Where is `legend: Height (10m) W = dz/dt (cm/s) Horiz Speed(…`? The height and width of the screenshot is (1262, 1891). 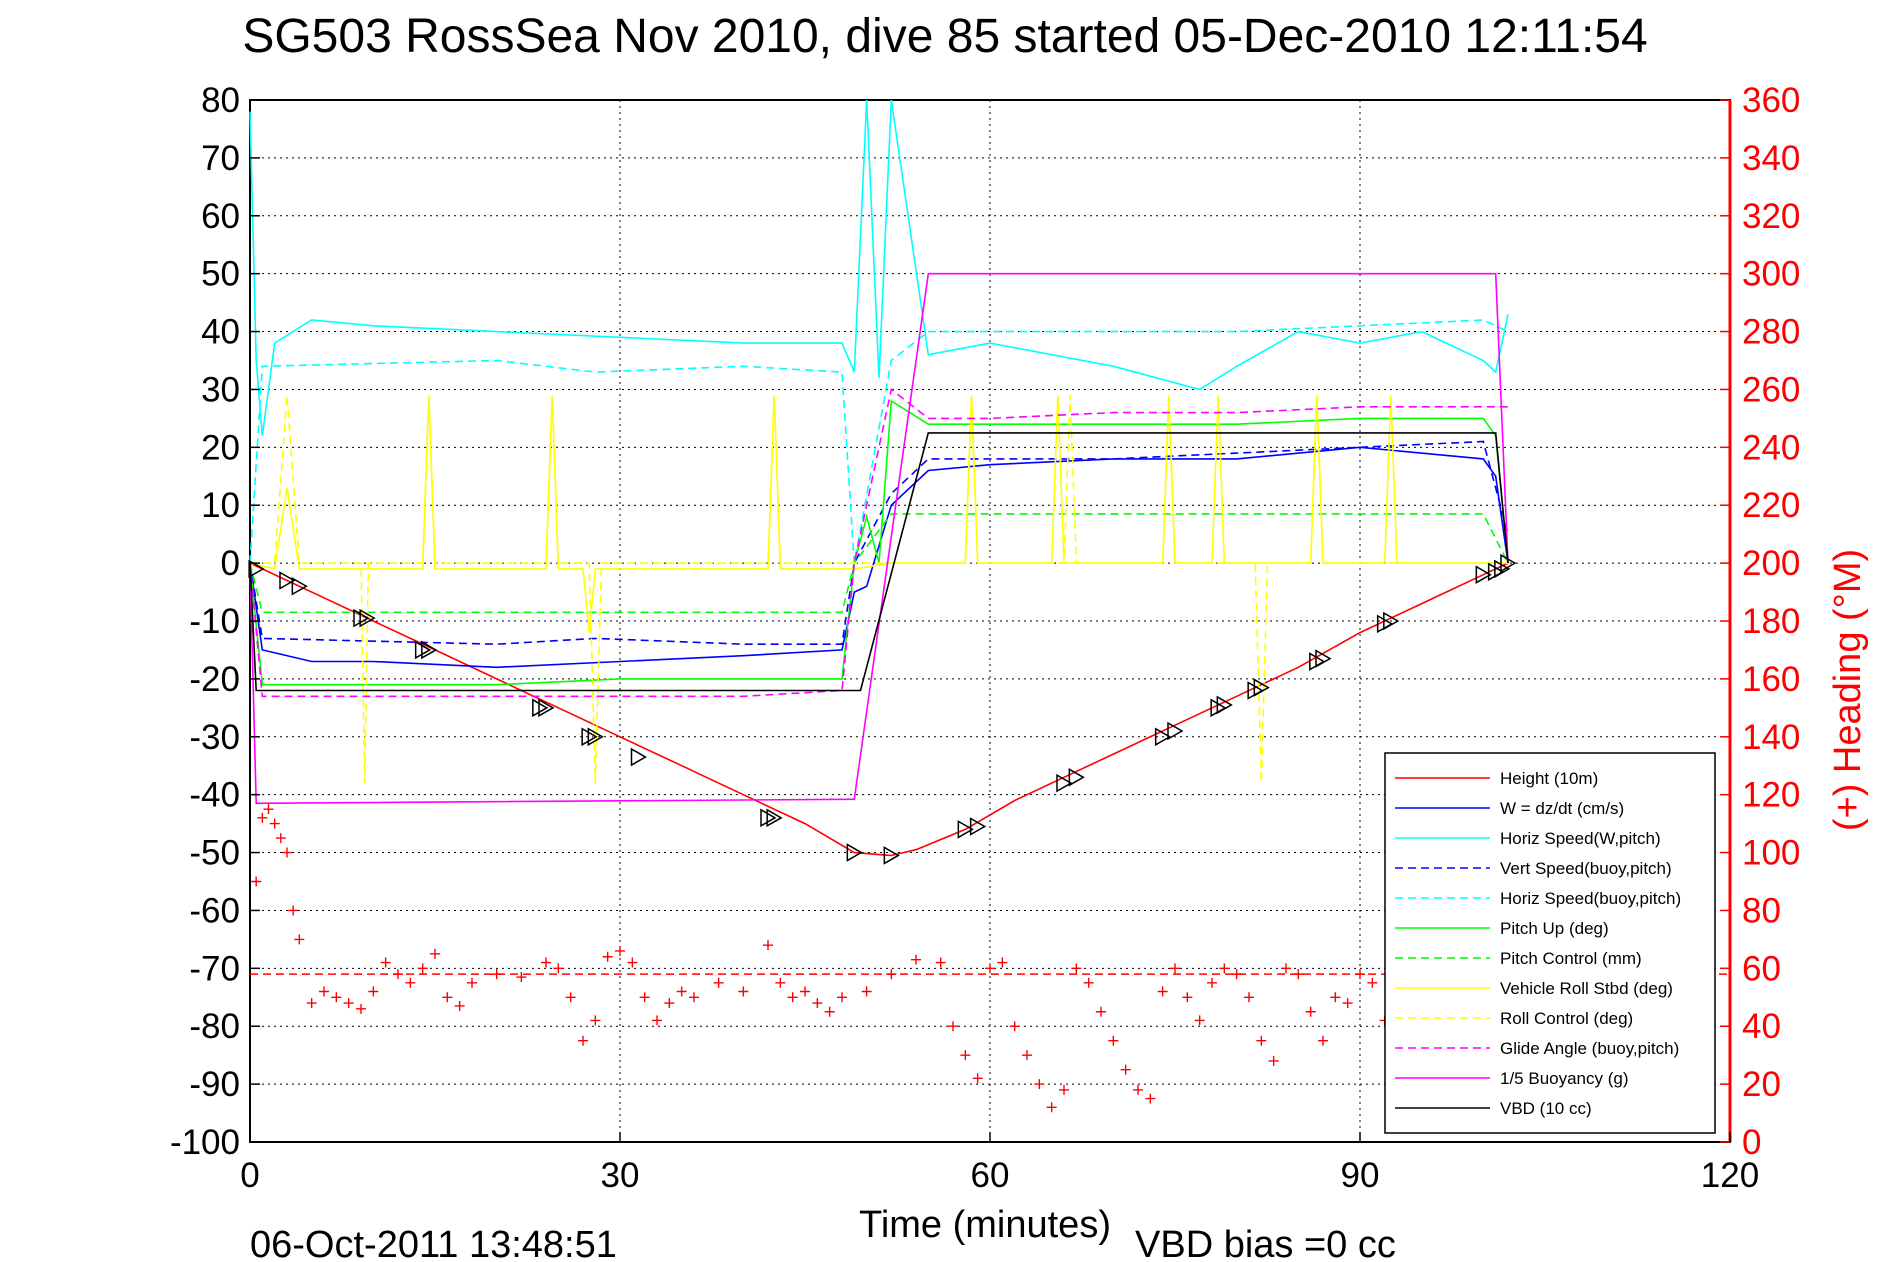 legend: Height (10m) W = dz/dt (cm/s) Horiz Speed(… is located at coordinates (1550, 943).